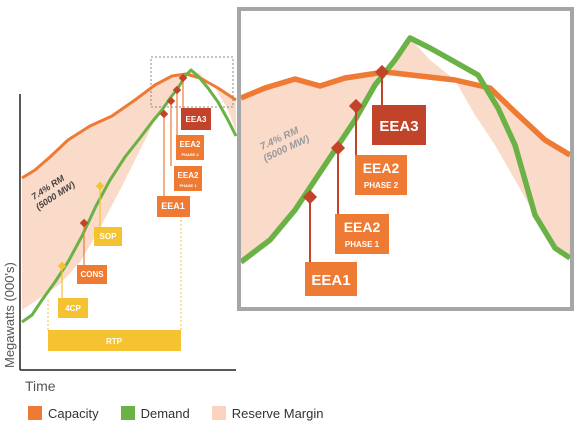 The image size is (583, 427). I want to click on zoom-marker-eea3-box, so click(399, 125).